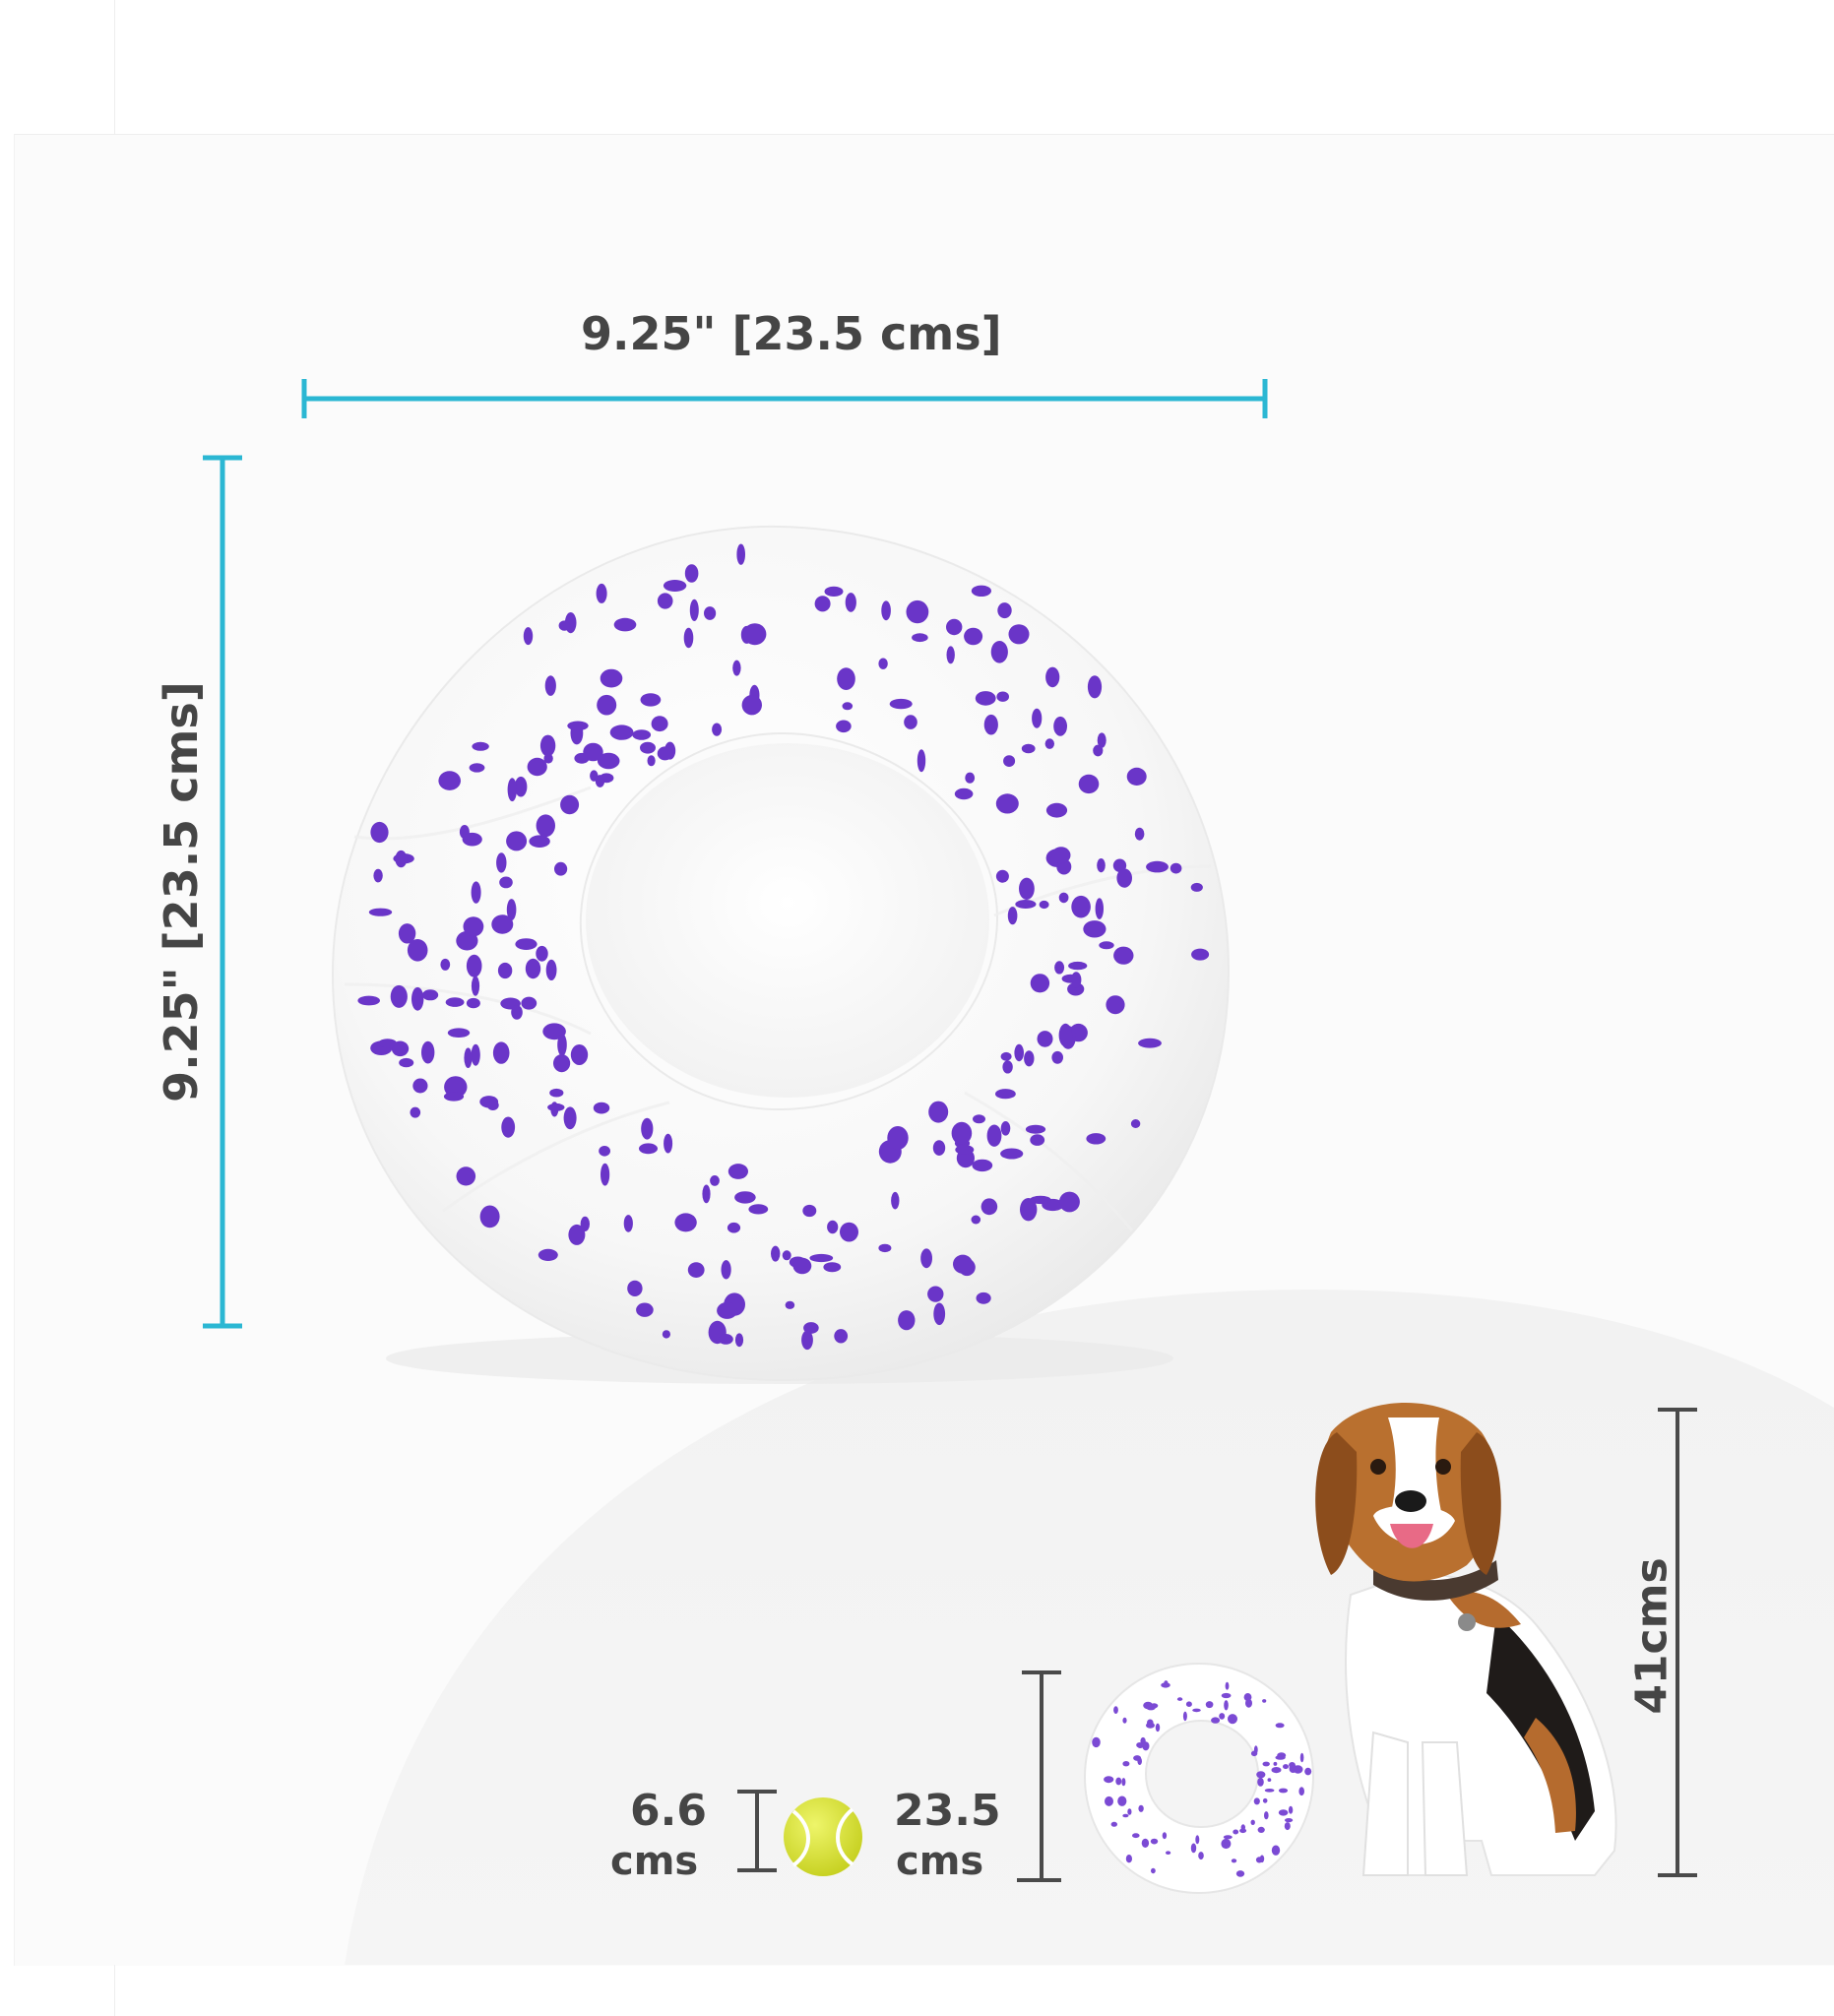 The width and height of the screenshot is (1834, 2016). Describe the element at coordinates (182, 891) in the screenshot. I see `height-label: 9.25" [23.5 cms]` at that location.